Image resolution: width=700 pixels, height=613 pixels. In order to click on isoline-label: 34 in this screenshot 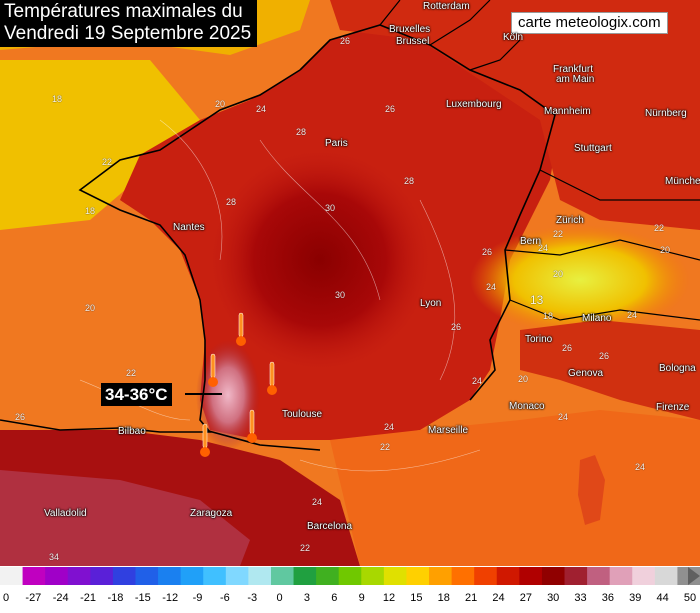, I will do `click(54, 557)`.